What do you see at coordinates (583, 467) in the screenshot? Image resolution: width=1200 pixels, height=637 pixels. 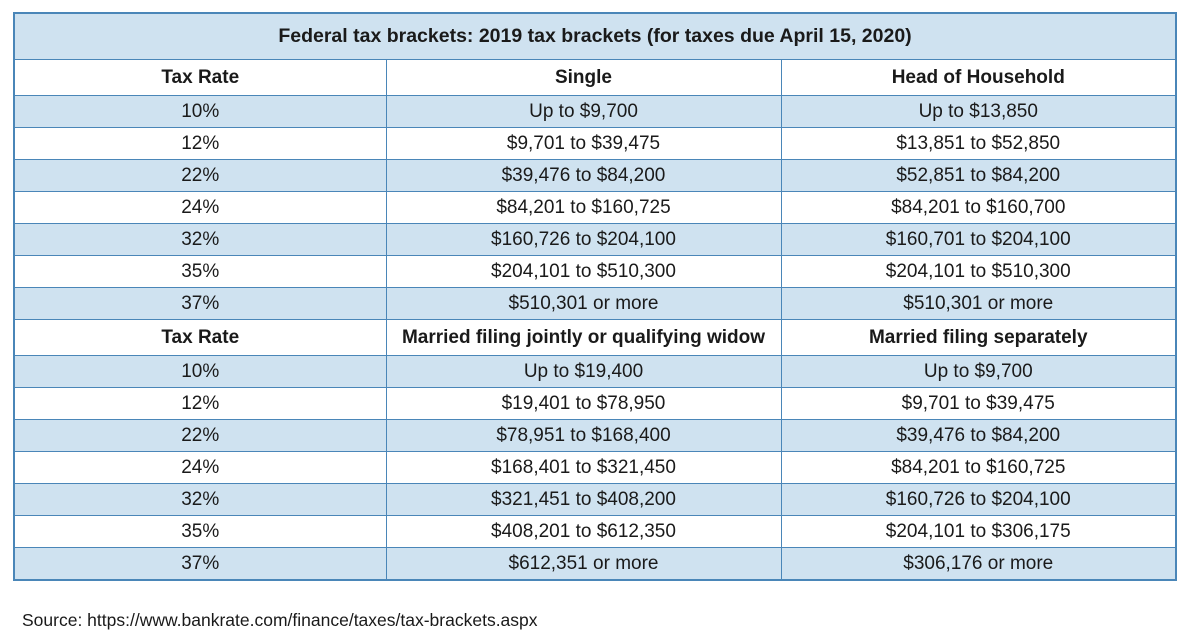 I see `bracket-cell: $168,401 to $321,450` at bounding box center [583, 467].